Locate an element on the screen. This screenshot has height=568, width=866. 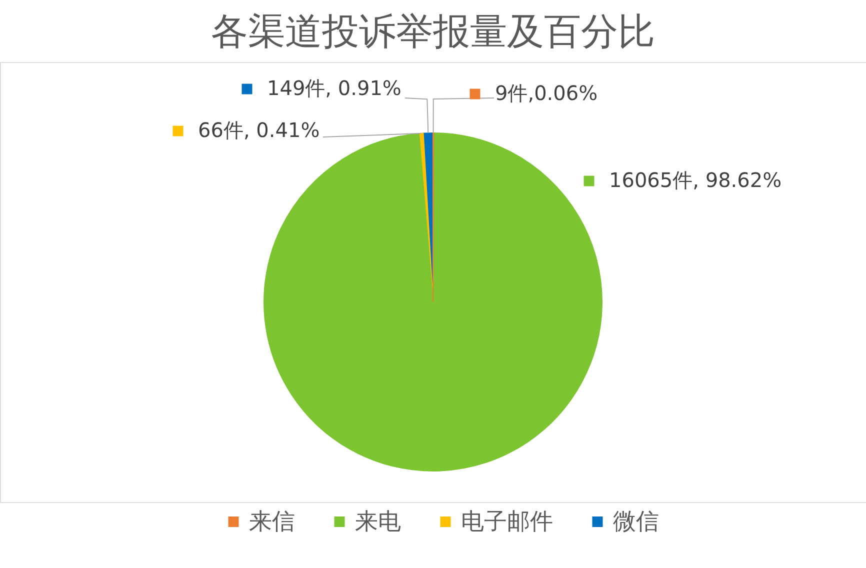
chart-title: 各渠道投诉举报量及百分比 is located at coordinates (433, 31).